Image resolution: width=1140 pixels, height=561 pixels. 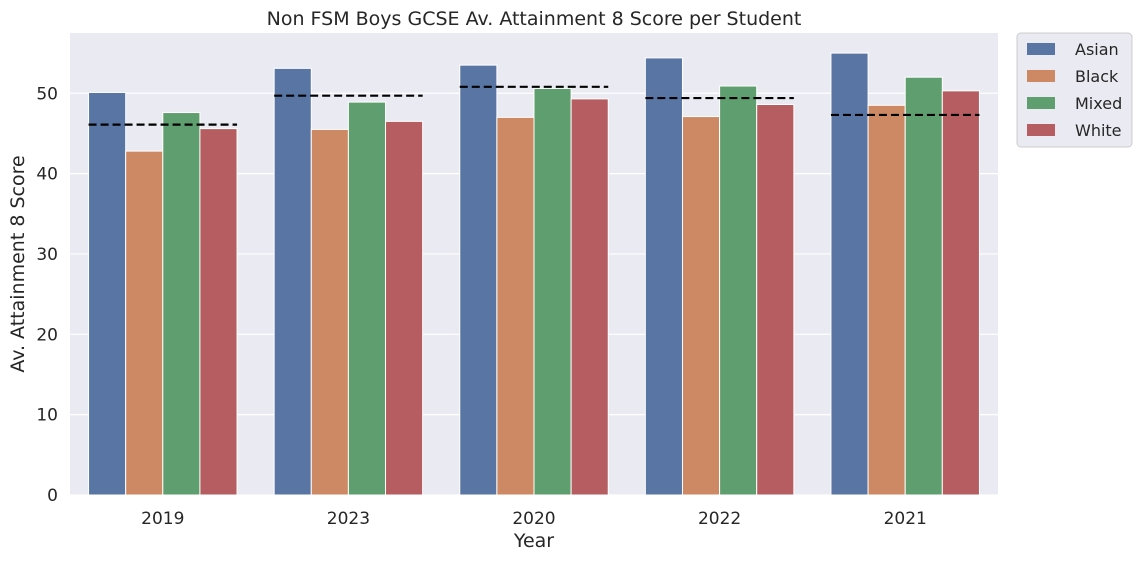 What do you see at coordinates (18, 263) in the screenshot?
I see `y-axis-title: Av. Attainment 8 Score` at bounding box center [18, 263].